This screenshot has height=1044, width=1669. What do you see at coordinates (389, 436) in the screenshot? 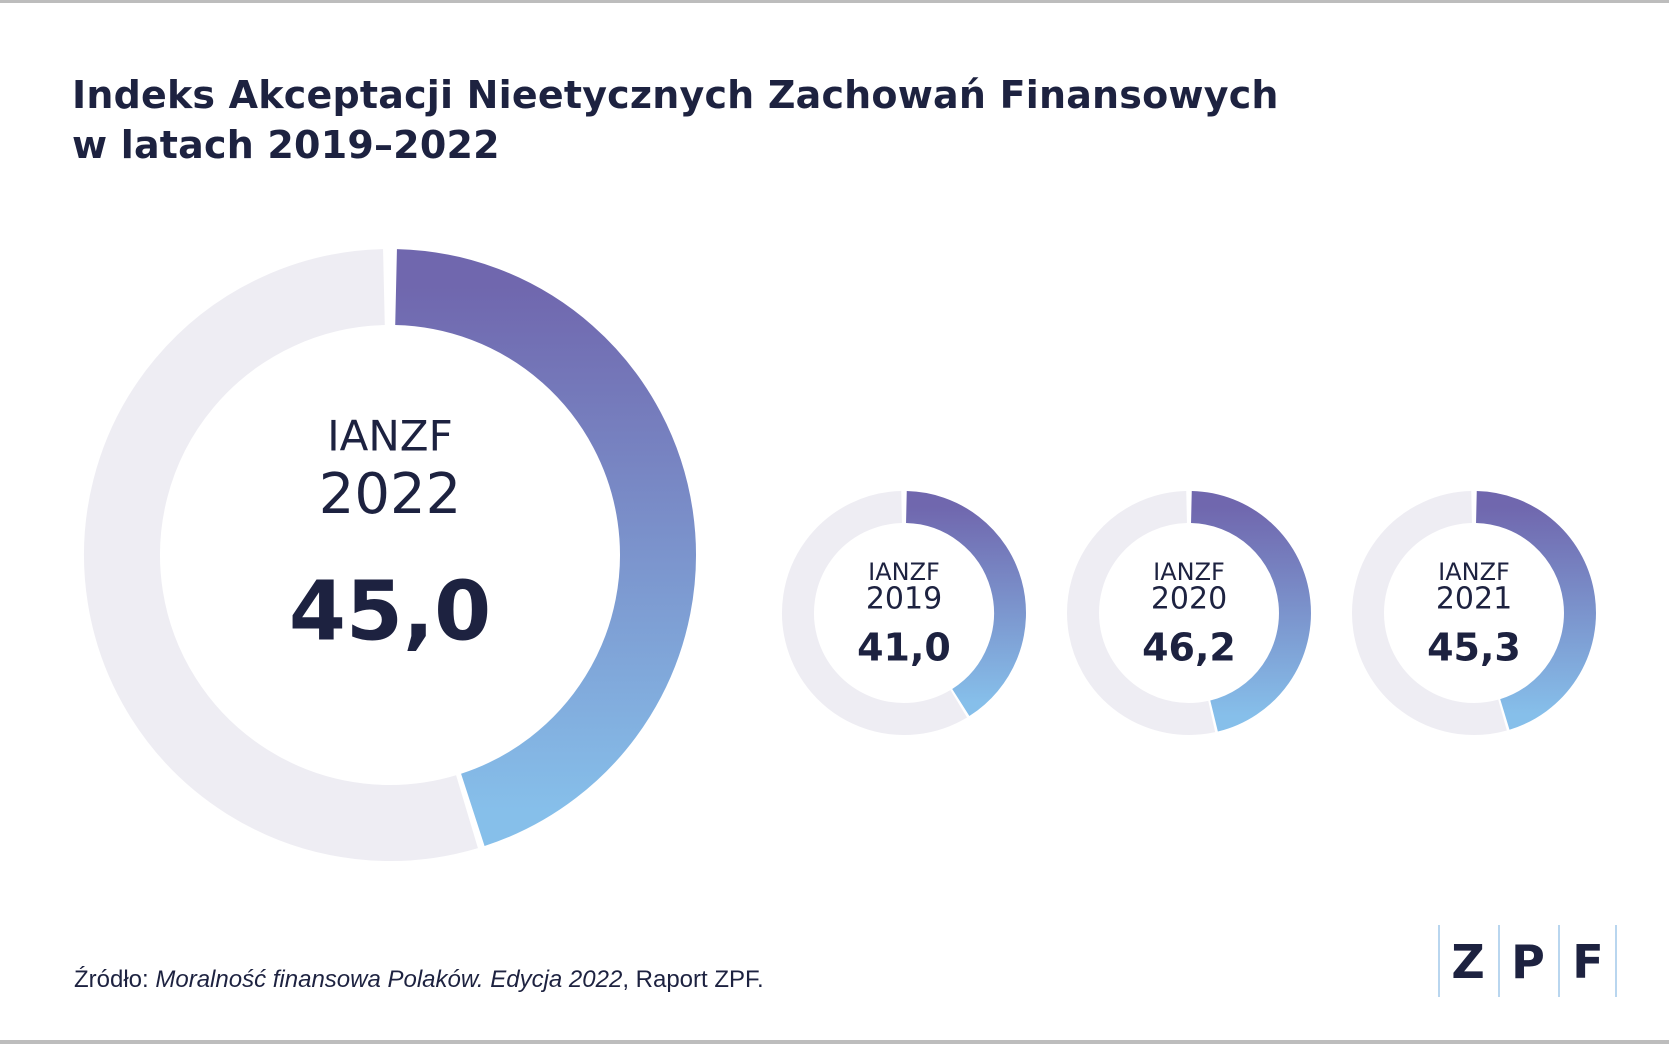
I see `donut-label-2022: IANZF` at bounding box center [389, 436].